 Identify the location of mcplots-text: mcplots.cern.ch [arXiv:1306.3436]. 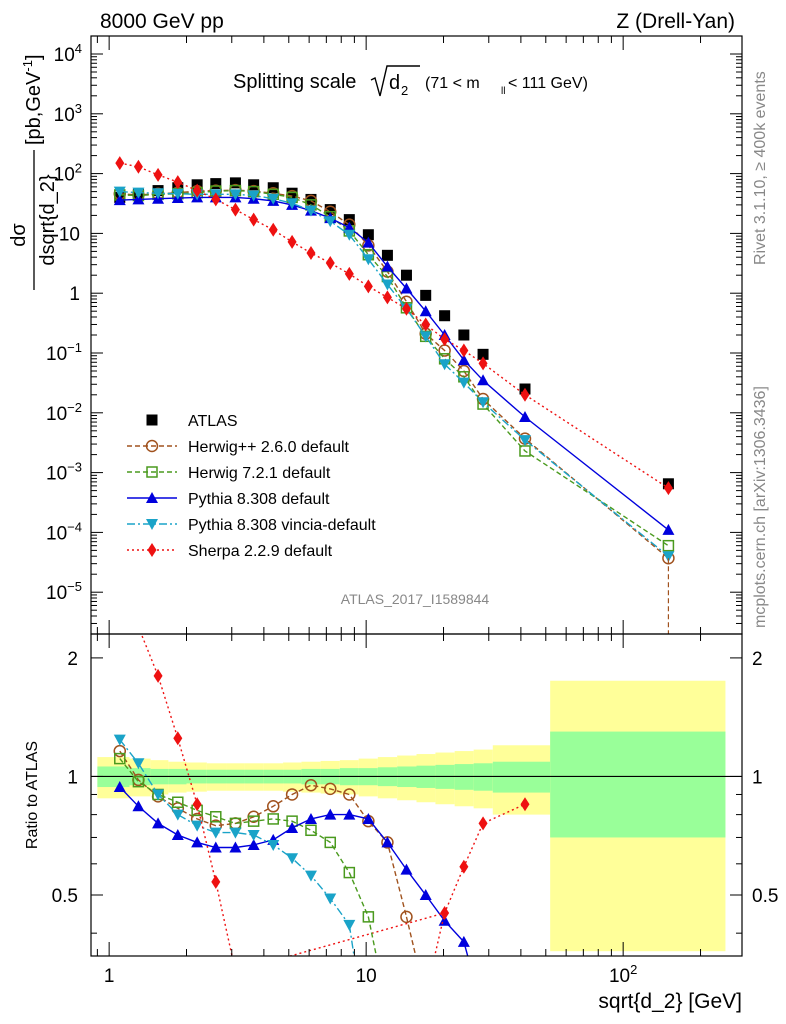
(760, 507).